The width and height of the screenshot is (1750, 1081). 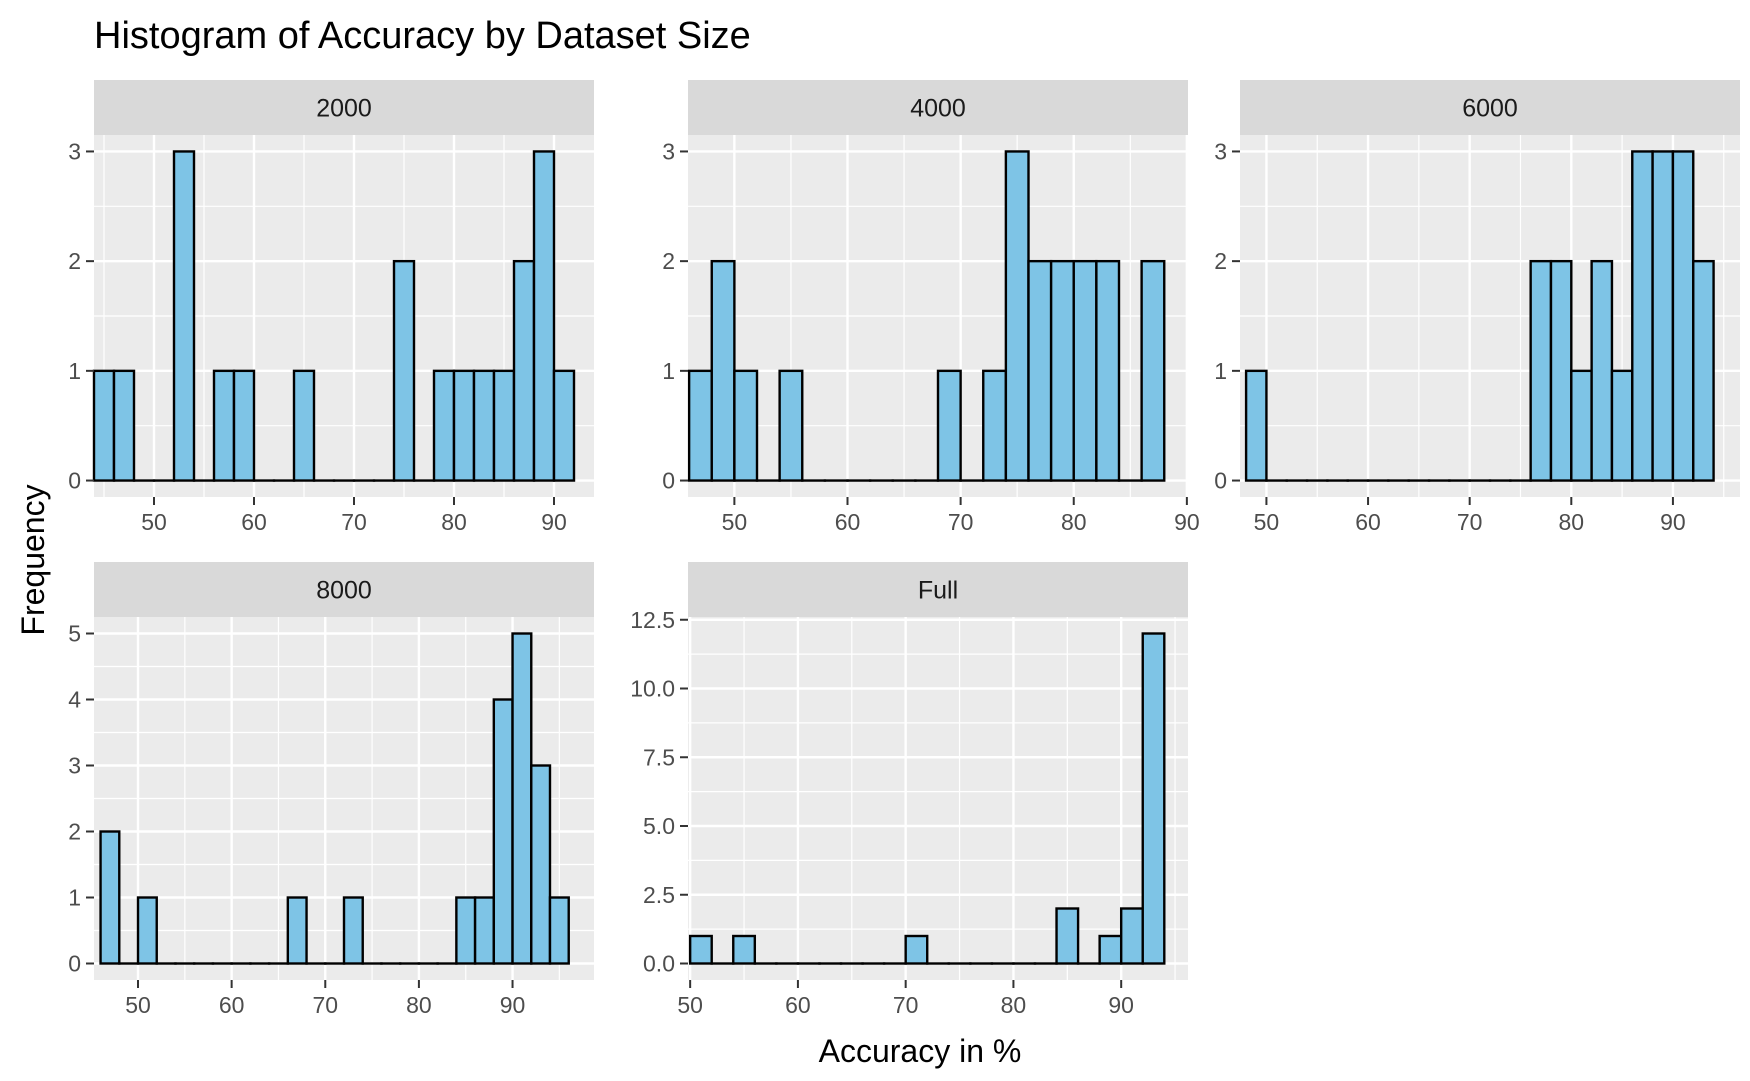 What do you see at coordinates (931, 307) in the screenshot?
I see `facet-panel-4000: 4000 0 1 2 3 50 60 70 80 90` at bounding box center [931, 307].